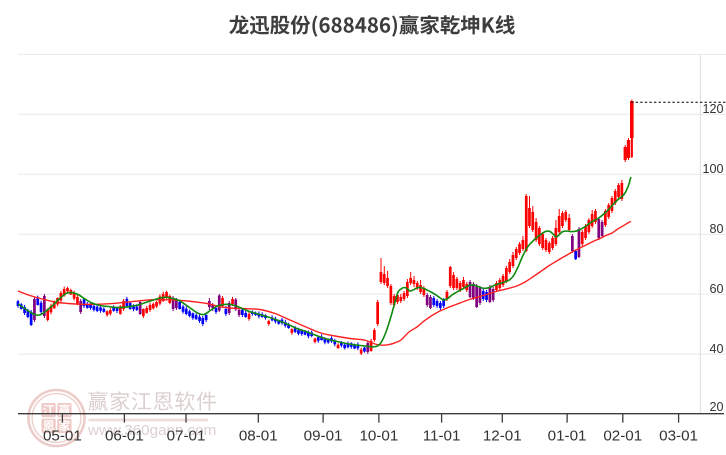 The width and height of the screenshot is (726, 455). What do you see at coordinates (716, 229) in the screenshot?
I see `svg-text: 80` at bounding box center [716, 229].